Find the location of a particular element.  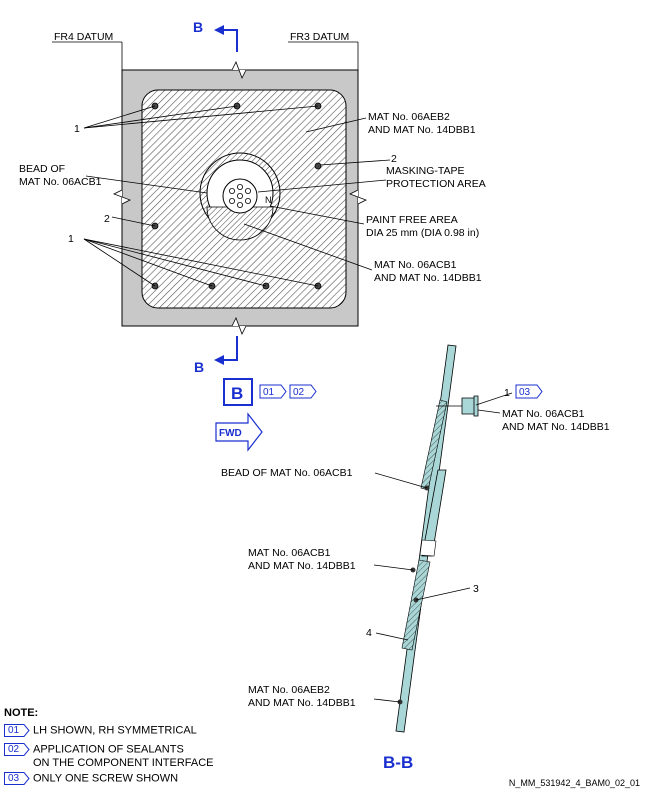

section-title: B-B is located at coordinates (398, 762).